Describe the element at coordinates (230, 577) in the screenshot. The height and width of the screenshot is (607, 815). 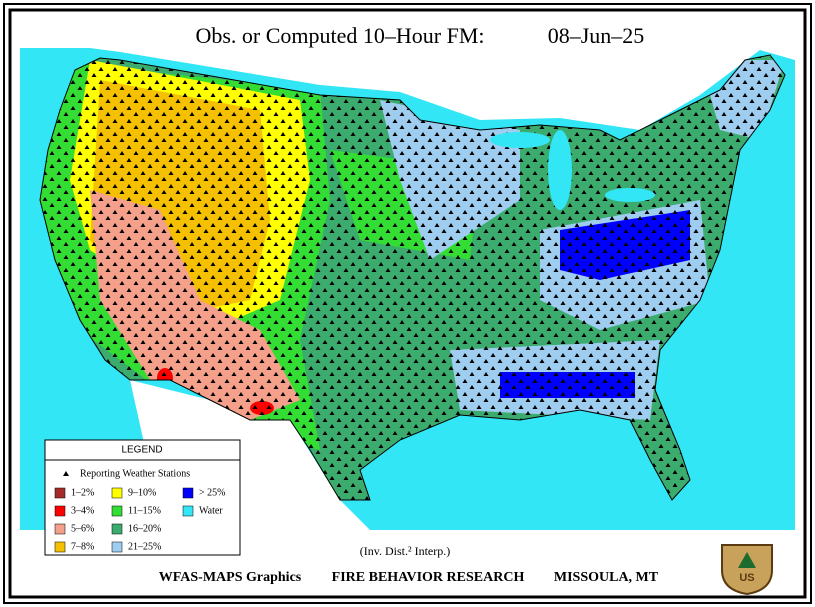
I see `credit: WFAS-MAPS Graphics` at that location.